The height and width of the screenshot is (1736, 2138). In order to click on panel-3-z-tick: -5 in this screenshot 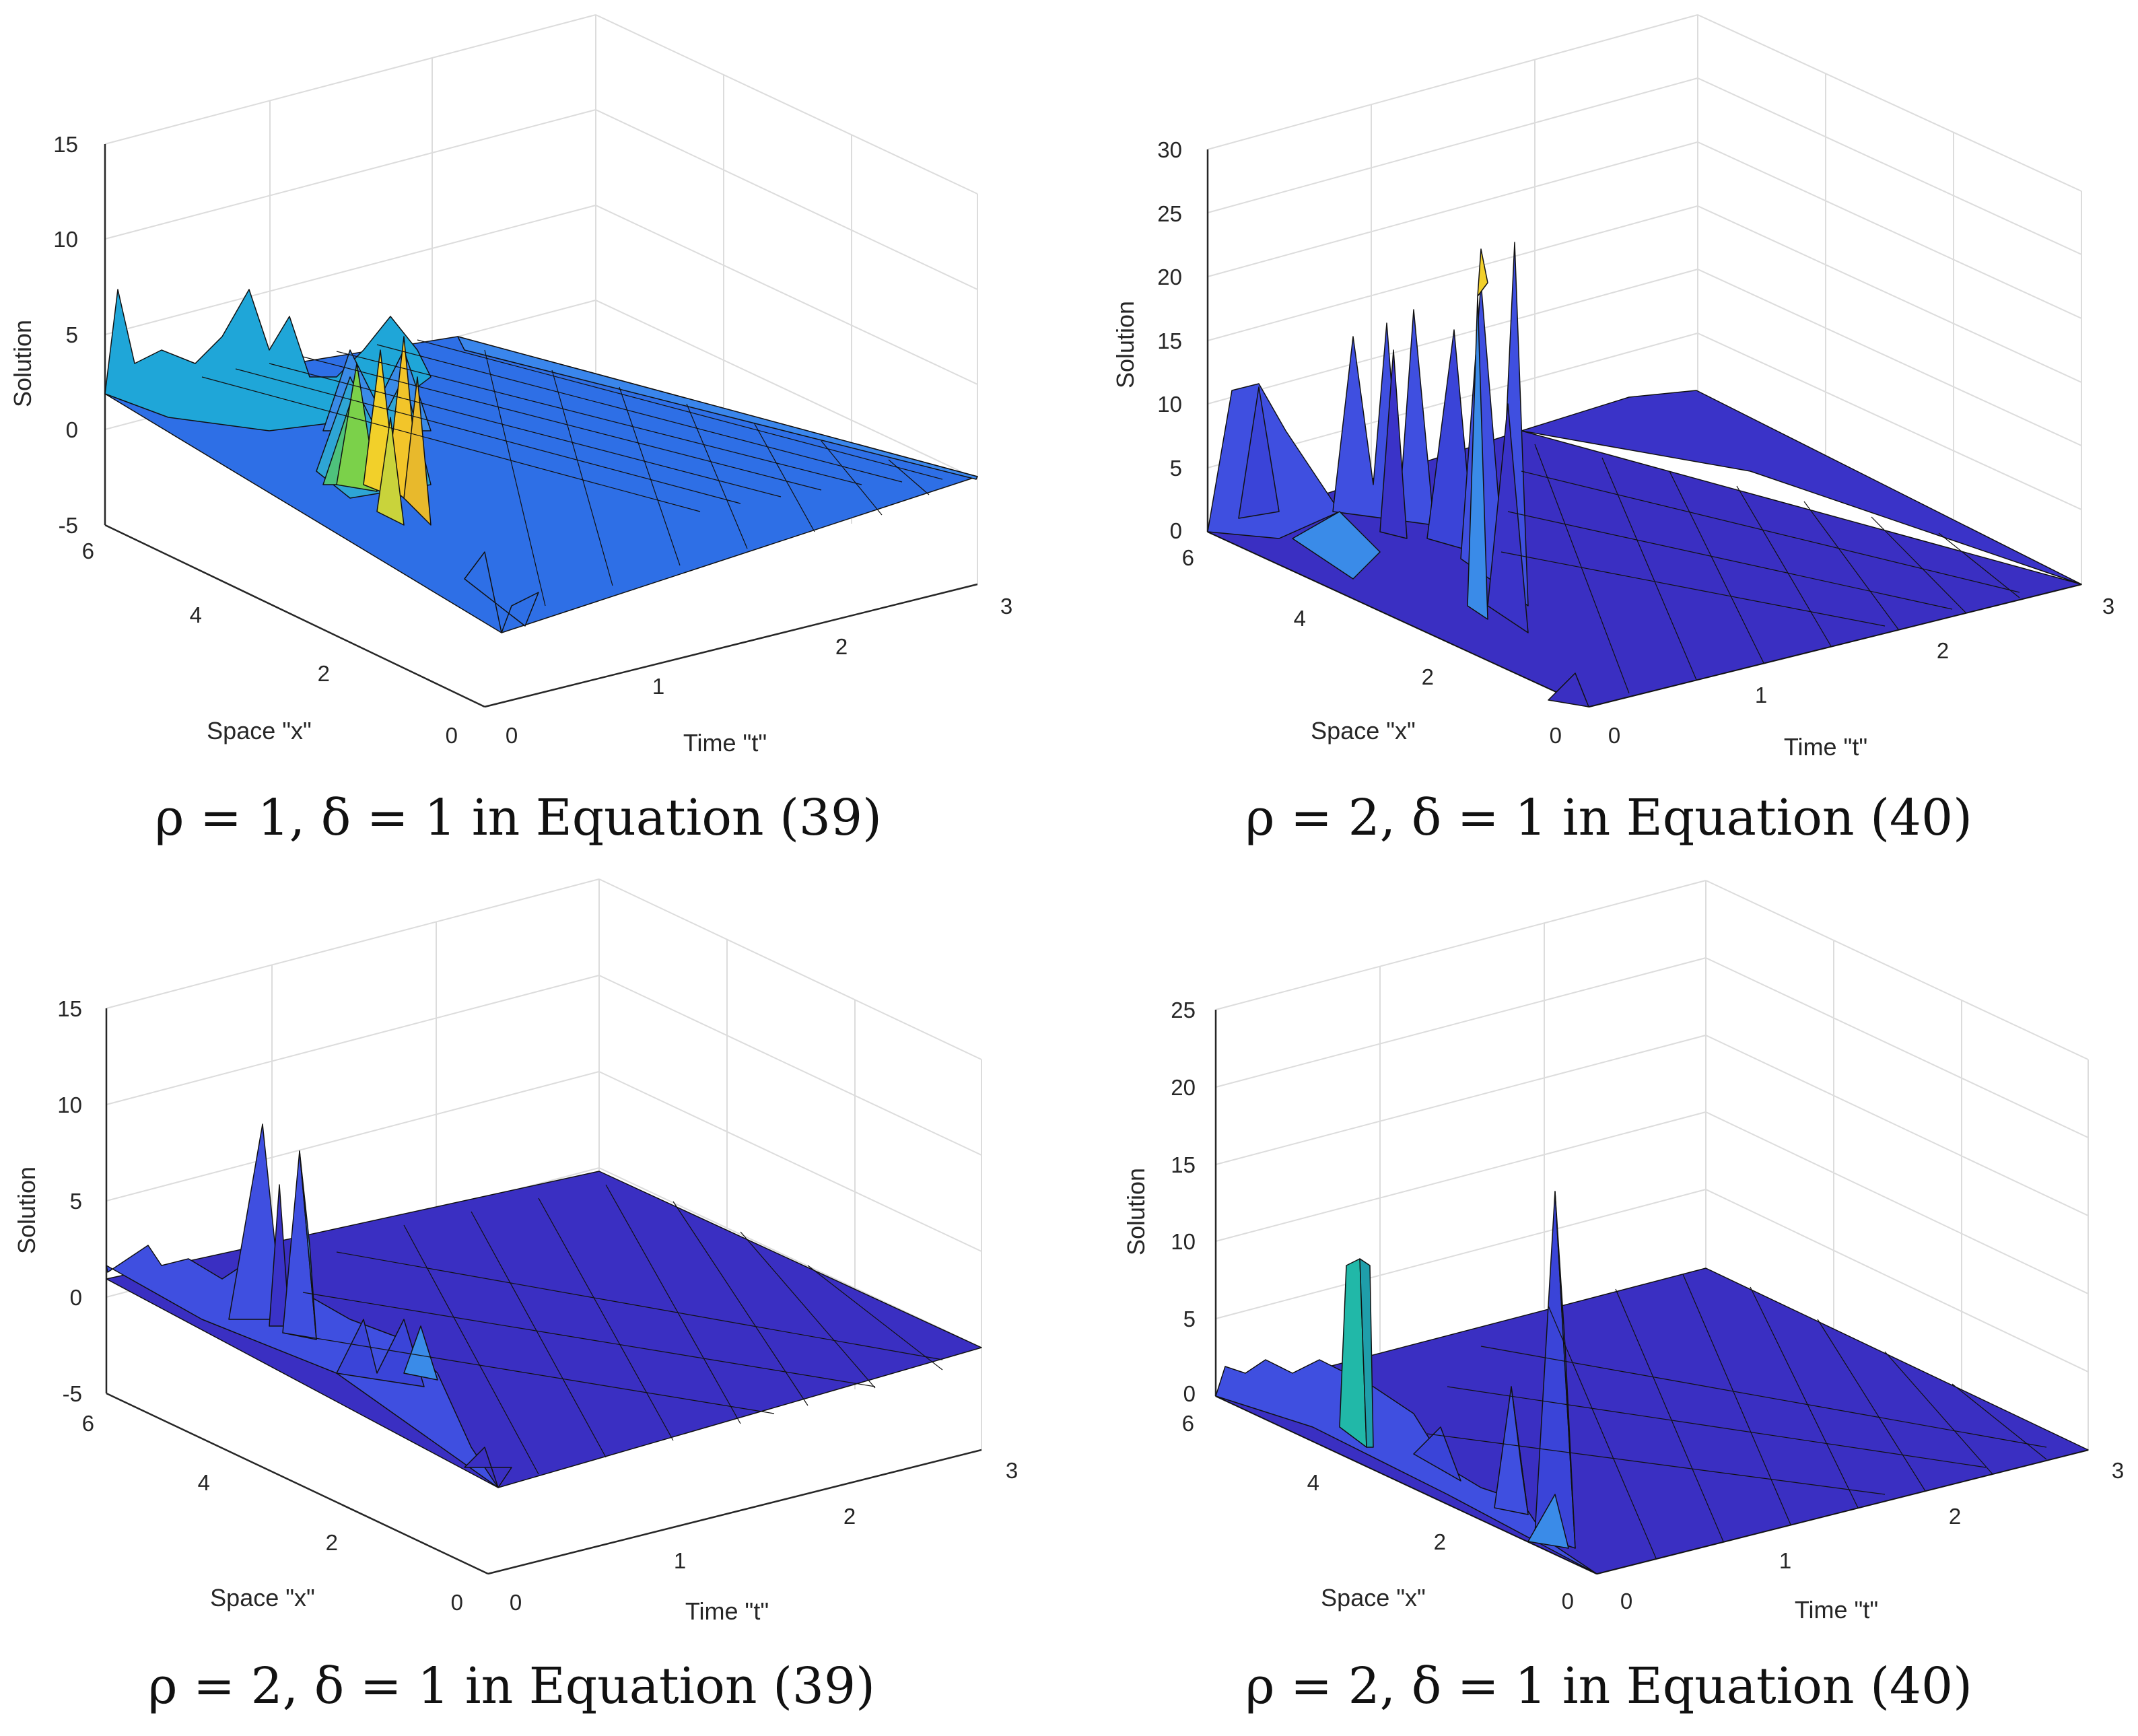, I will do `click(72, 1393)`.